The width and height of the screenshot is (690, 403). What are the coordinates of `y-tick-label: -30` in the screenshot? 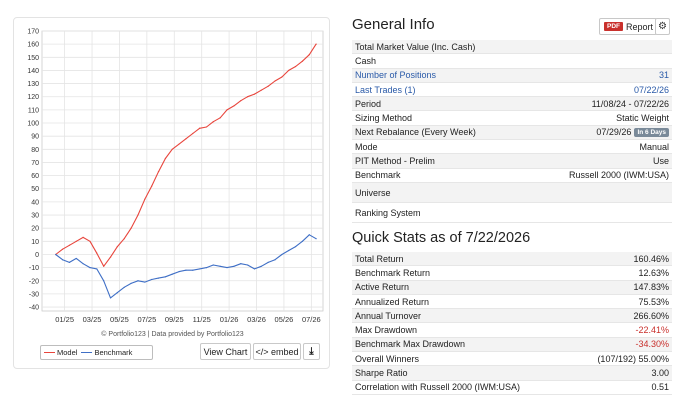 It's located at (34, 294).